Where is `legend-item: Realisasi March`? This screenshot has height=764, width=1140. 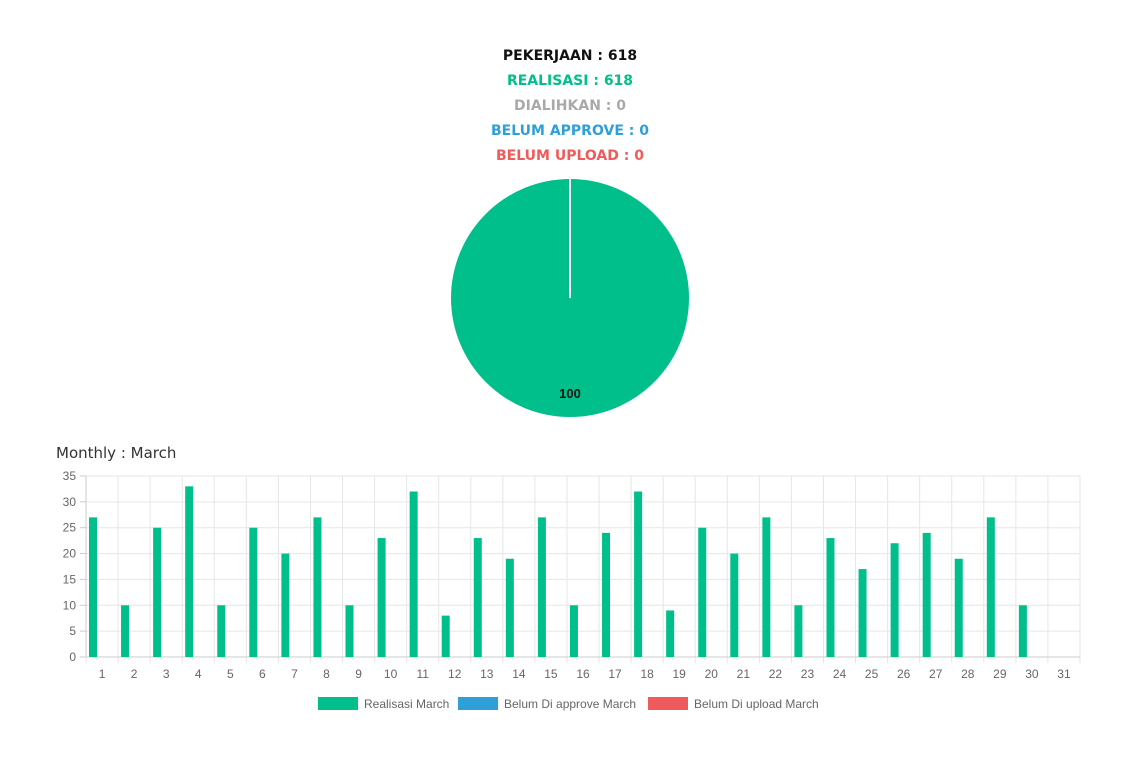 legend-item: Realisasi March is located at coordinates (383, 704).